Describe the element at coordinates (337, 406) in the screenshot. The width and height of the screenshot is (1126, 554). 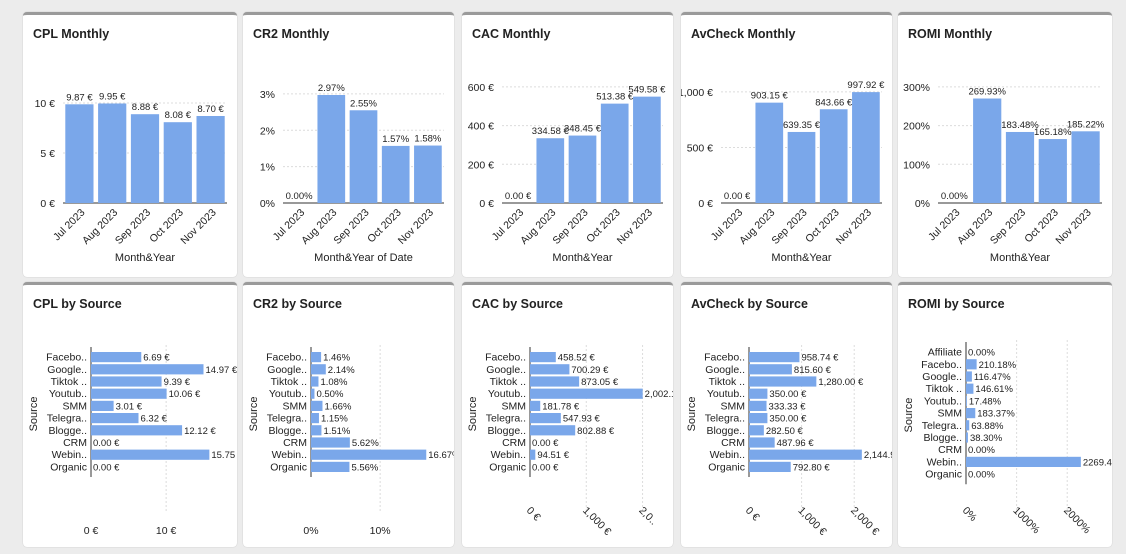
I see `data-label: 1.66%` at that location.